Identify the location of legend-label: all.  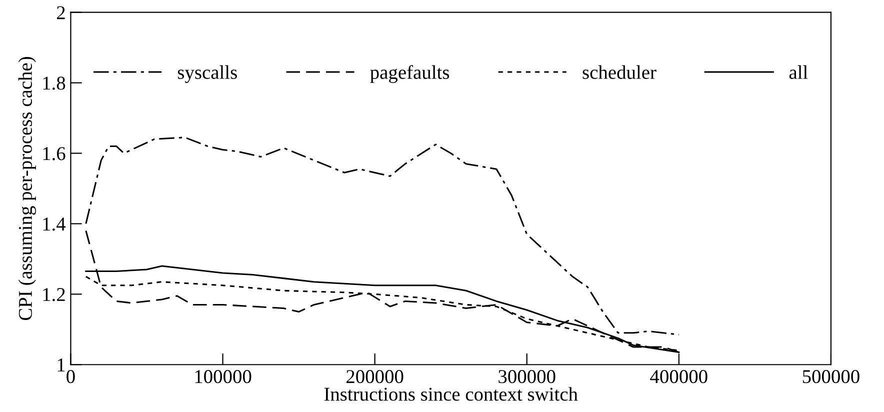
(798, 72).